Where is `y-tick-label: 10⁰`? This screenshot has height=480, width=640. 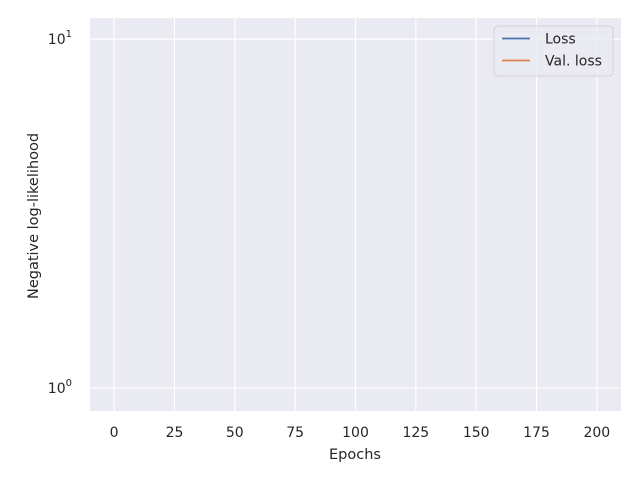
y-tick-label: 10⁰ is located at coordinates (60, 387).